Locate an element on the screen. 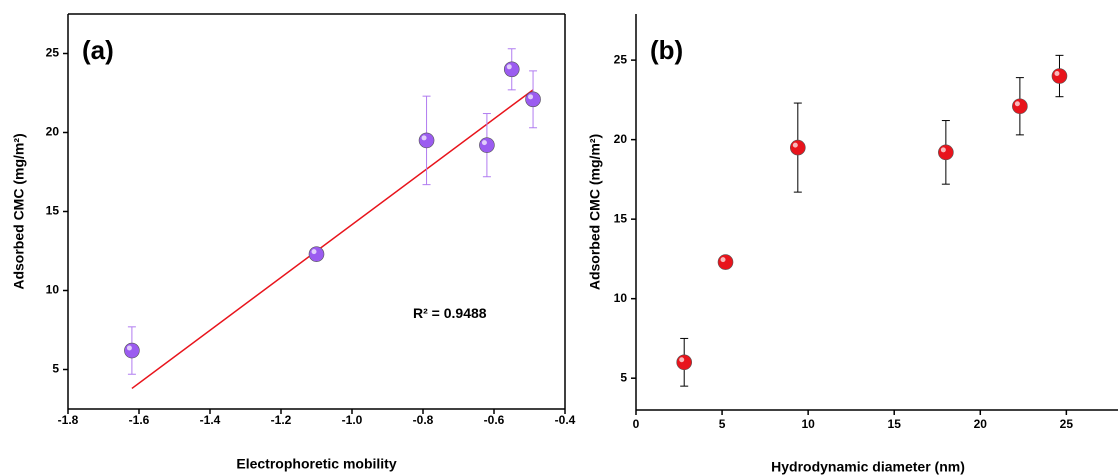  x-tick-label: -0.4 is located at coordinates (565, 420).